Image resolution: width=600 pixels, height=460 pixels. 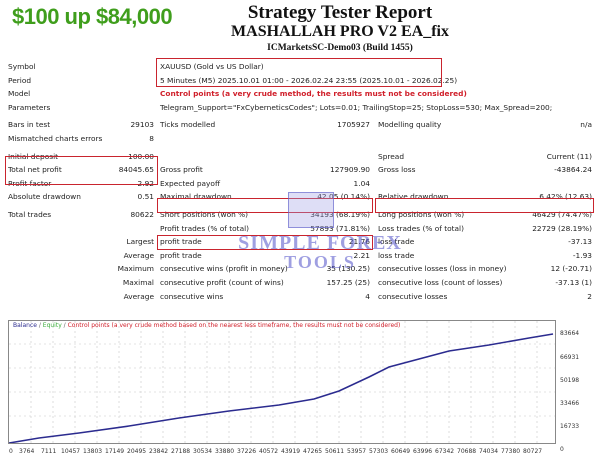 I want to click on gross-loss-label: Gross loss, so click(x=397, y=170).